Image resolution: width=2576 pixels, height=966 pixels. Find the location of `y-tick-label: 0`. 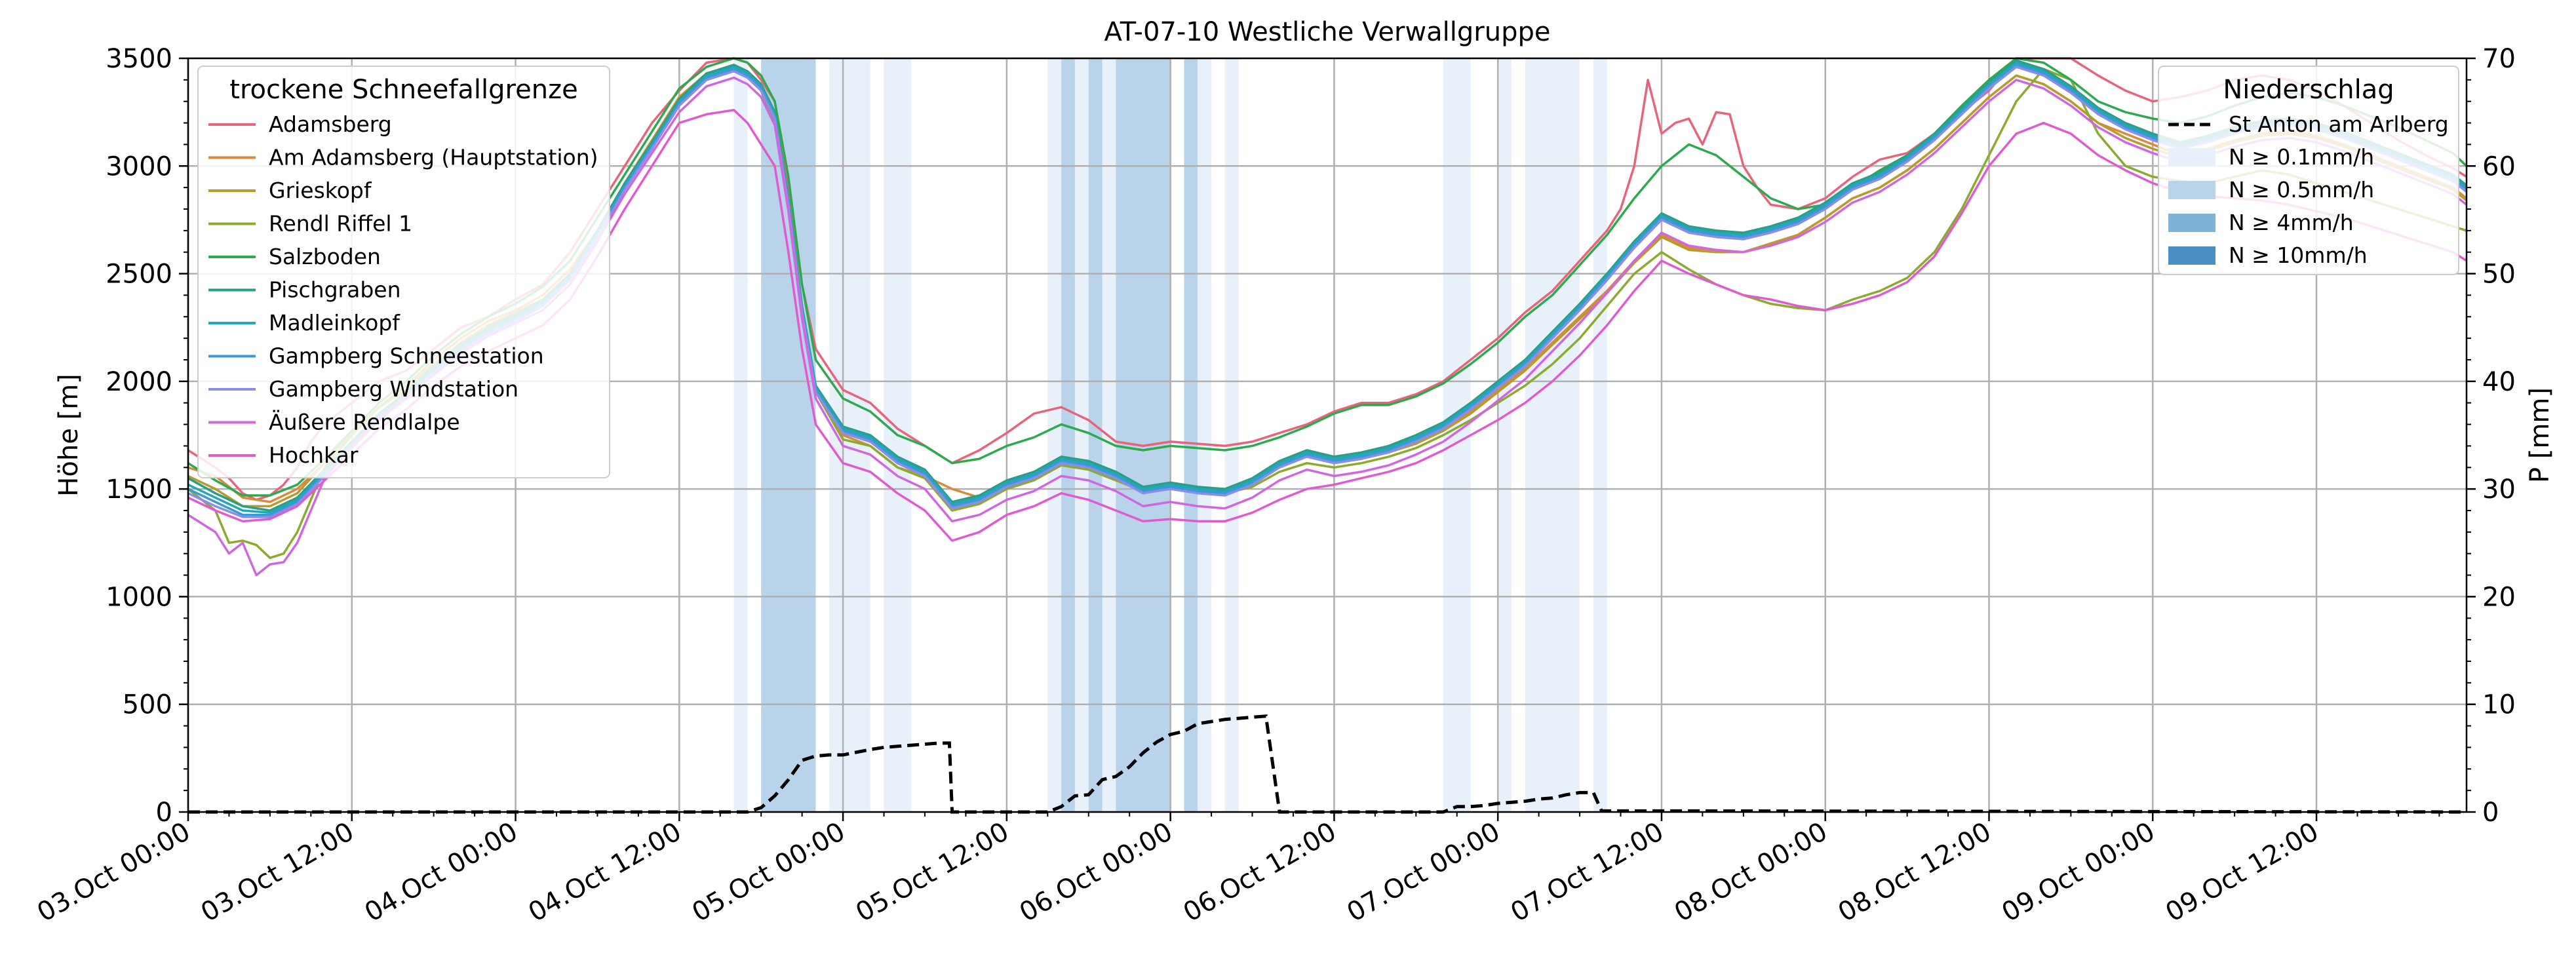

y-tick-label: 0 is located at coordinates (164, 813).